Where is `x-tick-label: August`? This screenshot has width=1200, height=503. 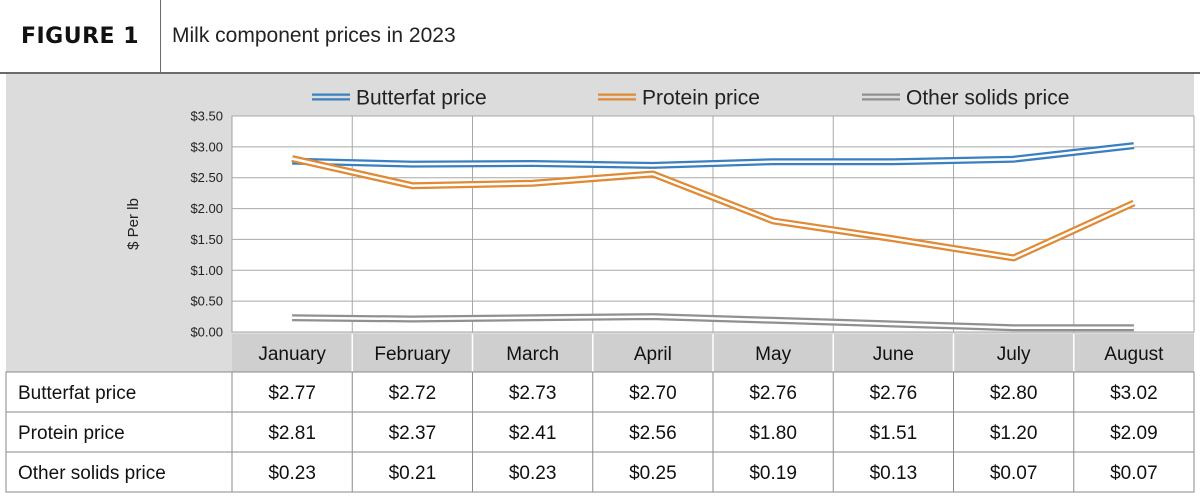
x-tick-label: August is located at coordinates (1134, 354).